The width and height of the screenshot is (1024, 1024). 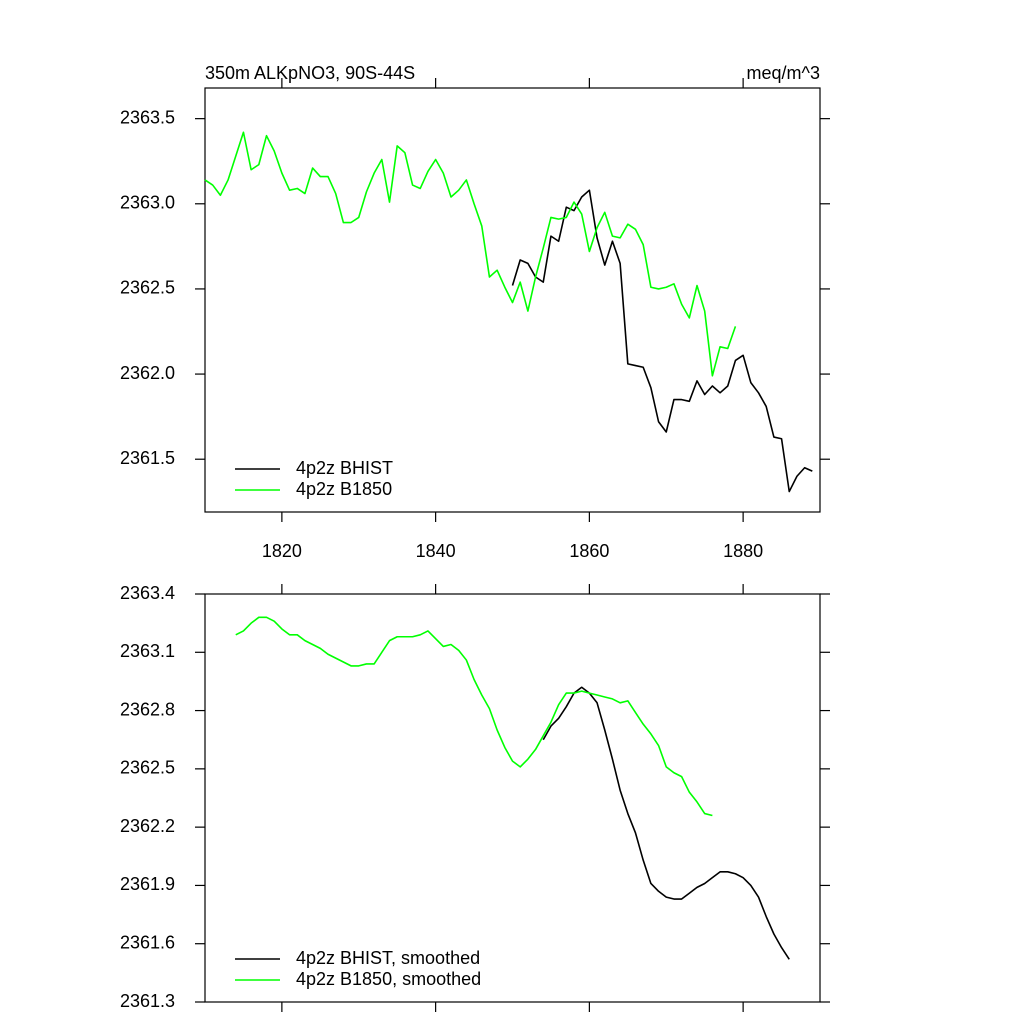 I want to click on y-tick-label: 2363.0, so click(x=147, y=203).